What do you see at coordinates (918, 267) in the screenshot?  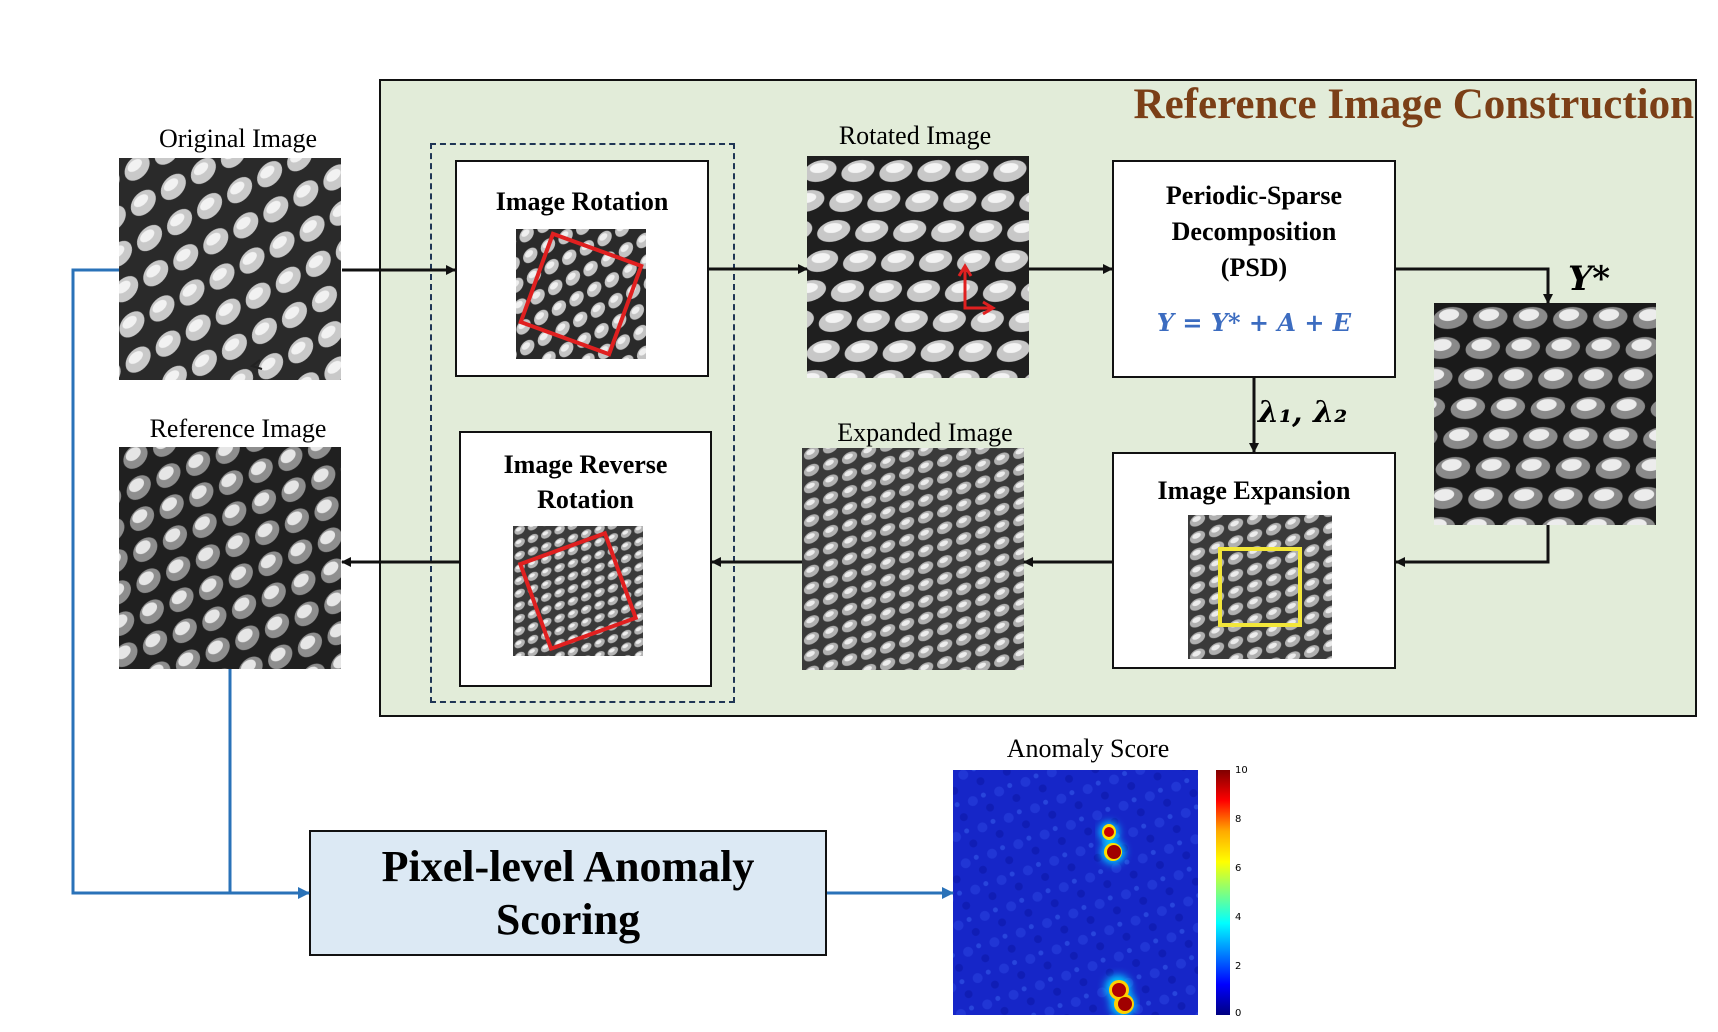 I see `rotated-image` at bounding box center [918, 267].